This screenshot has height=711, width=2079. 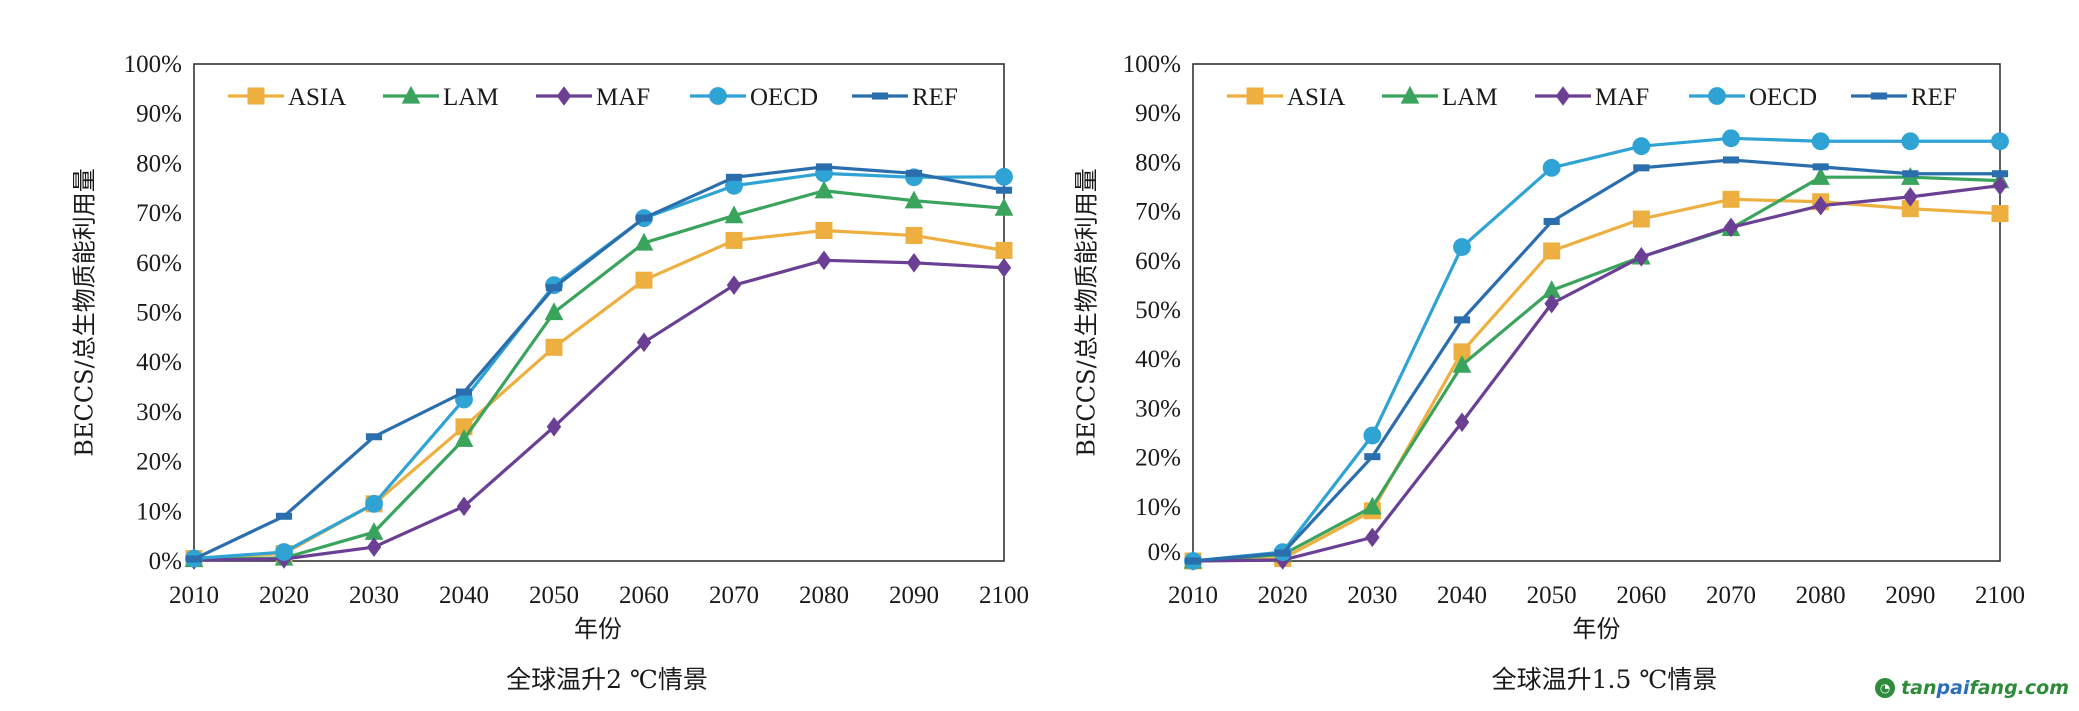 I want to click on marker-square, so click(x=1255, y=96).